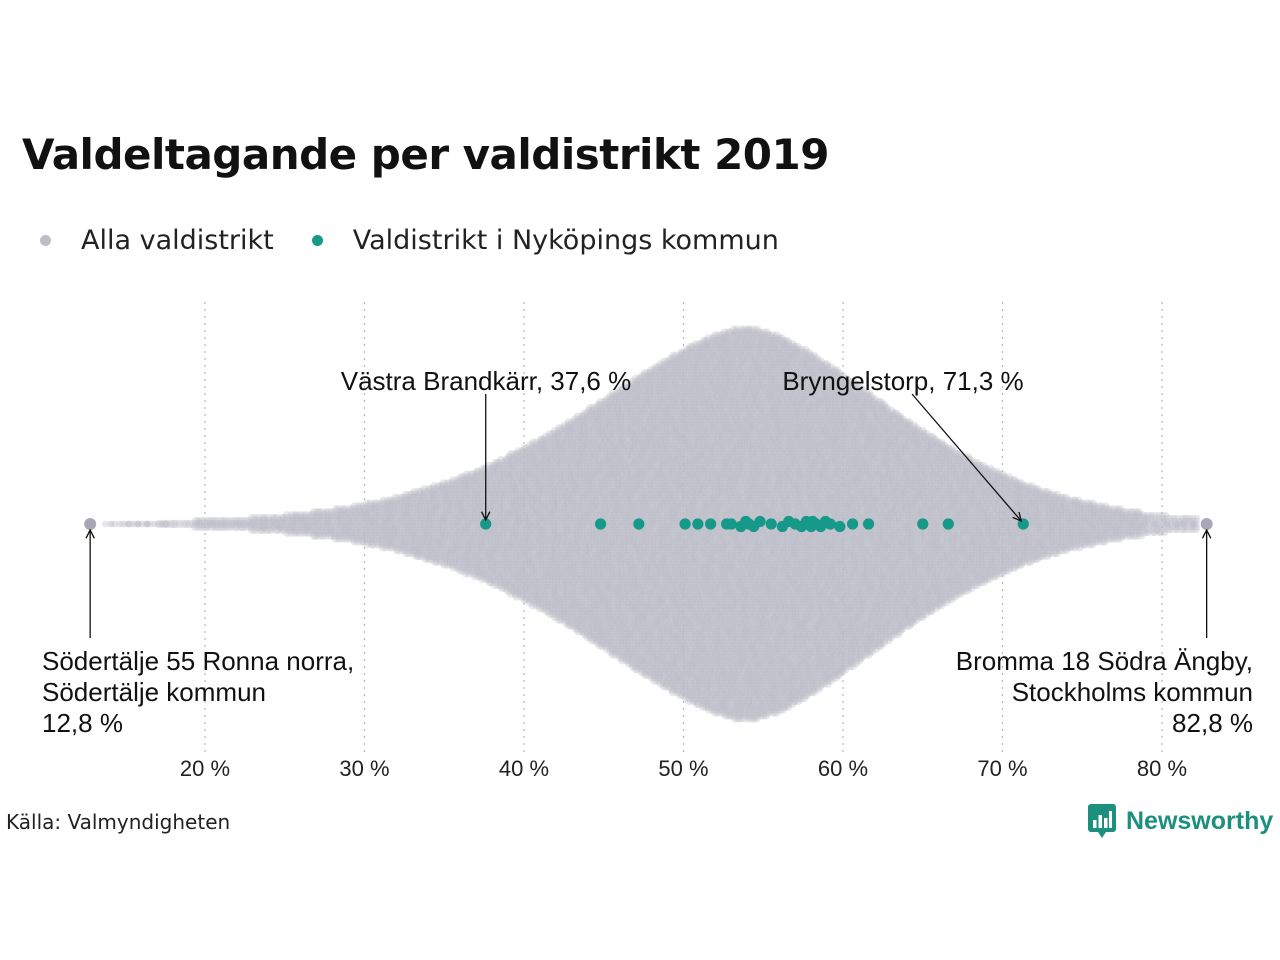 The image size is (1280, 960). Describe the element at coordinates (317, 240) in the screenshot. I see `legend-dot-icon` at that location.